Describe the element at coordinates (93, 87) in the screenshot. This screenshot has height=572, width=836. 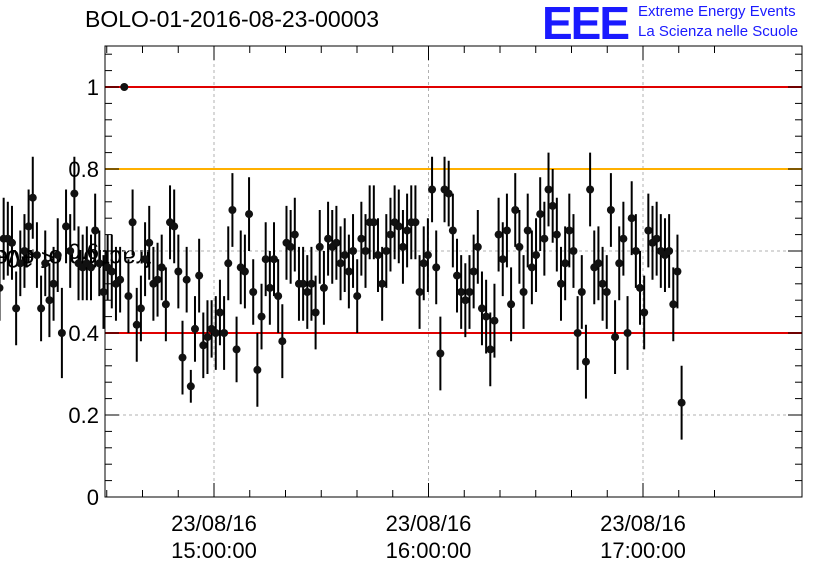
I see `y-tick-label: 1` at that location.